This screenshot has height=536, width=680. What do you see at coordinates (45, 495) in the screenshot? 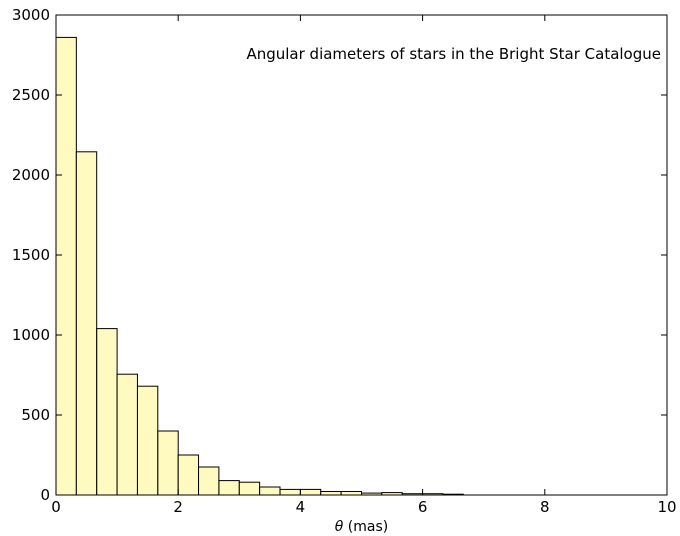
I see `y-tick-label: 0` at bounding box center [45, 495].